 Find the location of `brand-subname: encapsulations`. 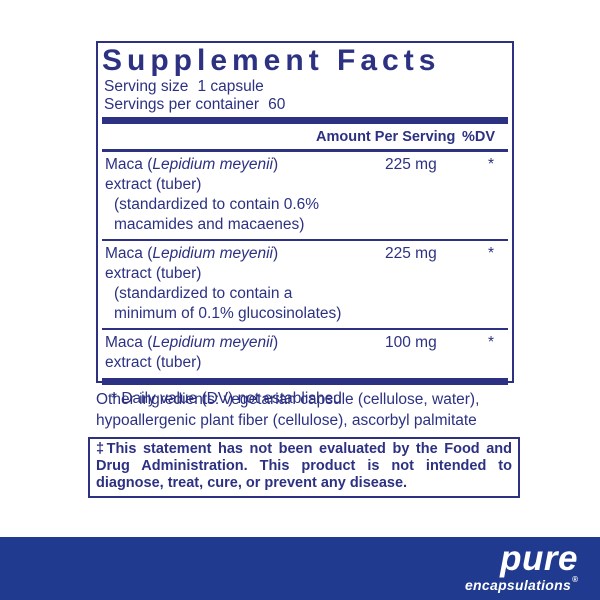

brand-subname: encapsulations is located at coordinates (518, 585).